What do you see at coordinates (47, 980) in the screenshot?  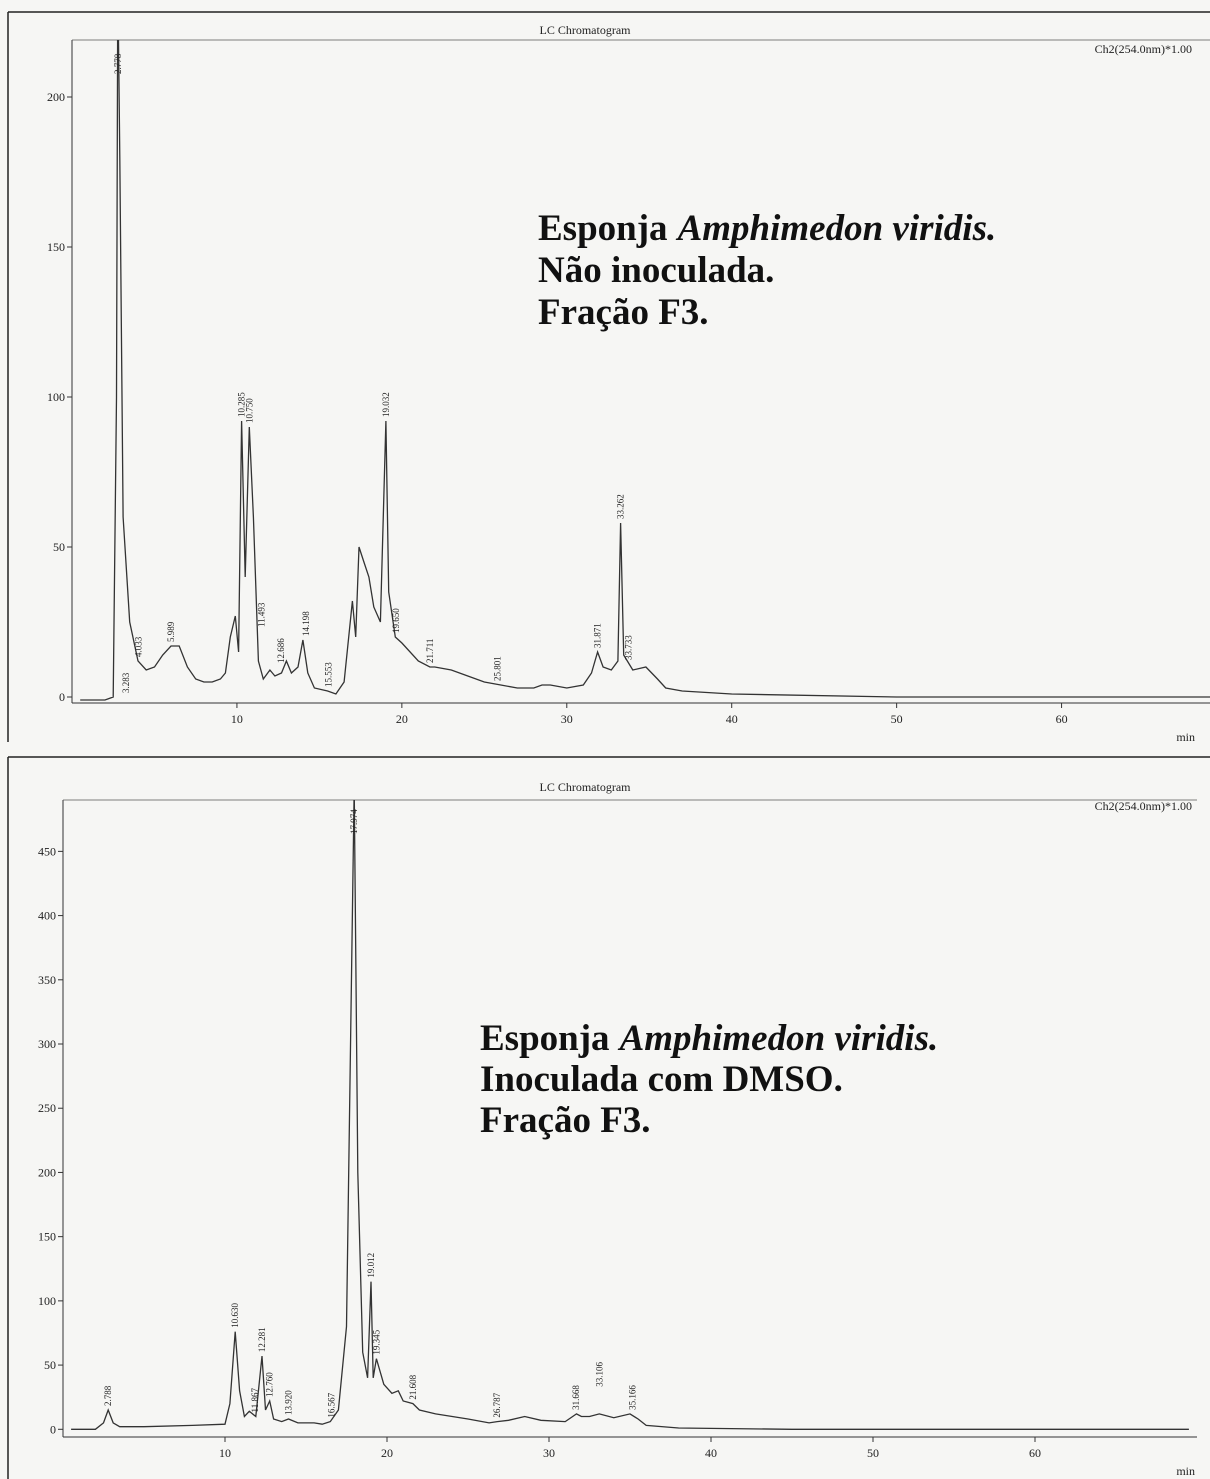 I see `y-tick-label: 350` at bounding box center [47, 980].